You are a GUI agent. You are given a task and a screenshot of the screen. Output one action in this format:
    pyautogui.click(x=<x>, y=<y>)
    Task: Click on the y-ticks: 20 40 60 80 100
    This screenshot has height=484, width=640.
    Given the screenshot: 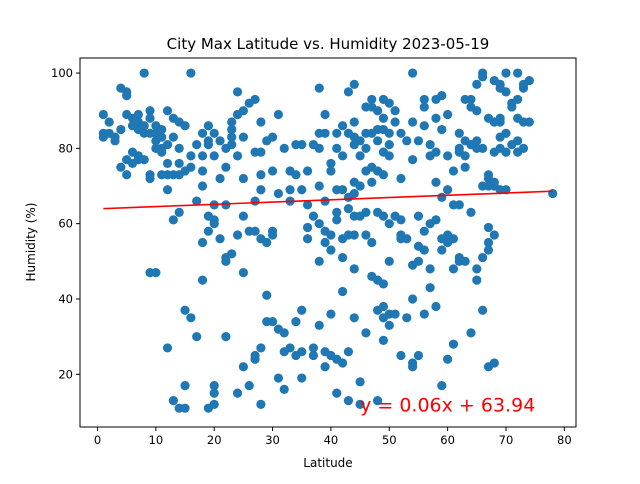 What is the action you would take?
    pyautogui.click(x=65, y=223)
    